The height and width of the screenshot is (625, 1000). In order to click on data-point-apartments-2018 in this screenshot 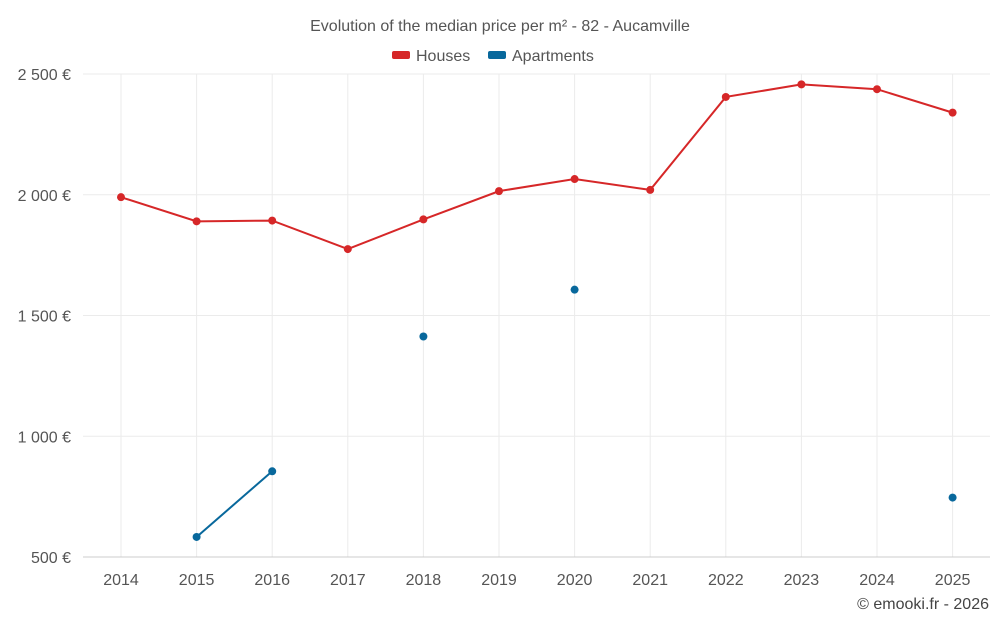, I will do `click(423, 336)`.